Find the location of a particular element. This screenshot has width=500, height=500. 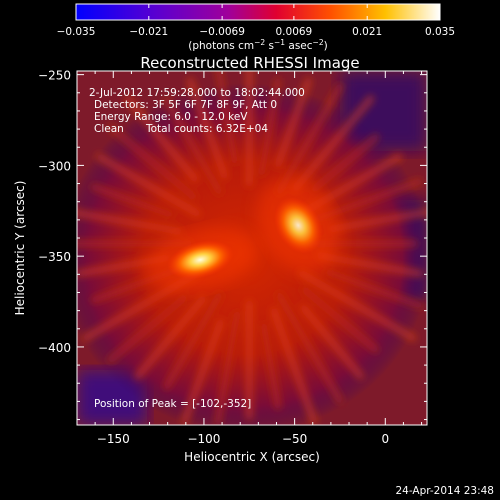

x-axis-label: Heliocentric X (arcsec) is located at coordinates (252, 457).